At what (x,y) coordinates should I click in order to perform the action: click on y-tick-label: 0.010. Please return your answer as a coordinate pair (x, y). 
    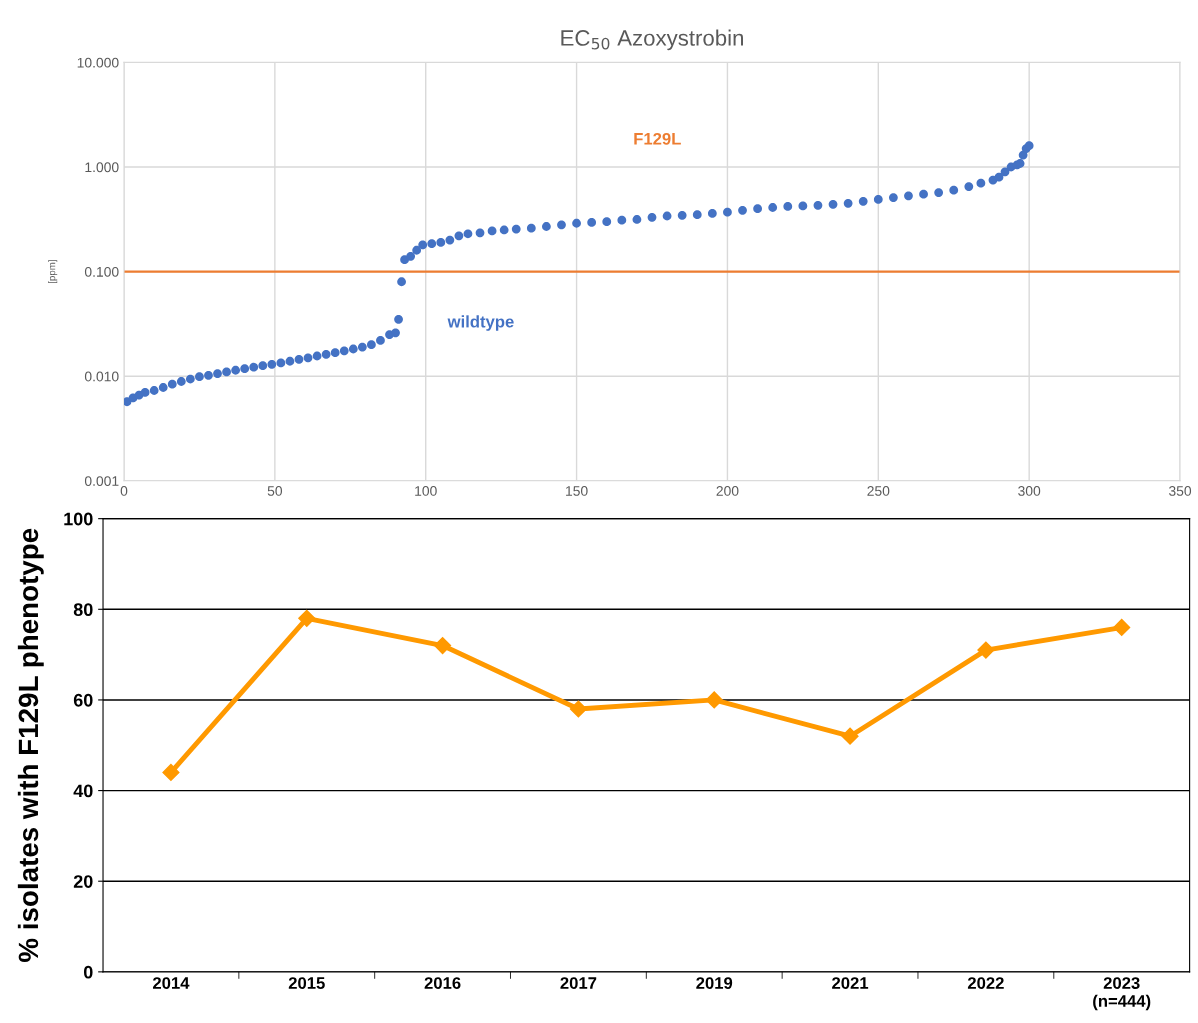
    Looking at the image, I should click on (101, 376).